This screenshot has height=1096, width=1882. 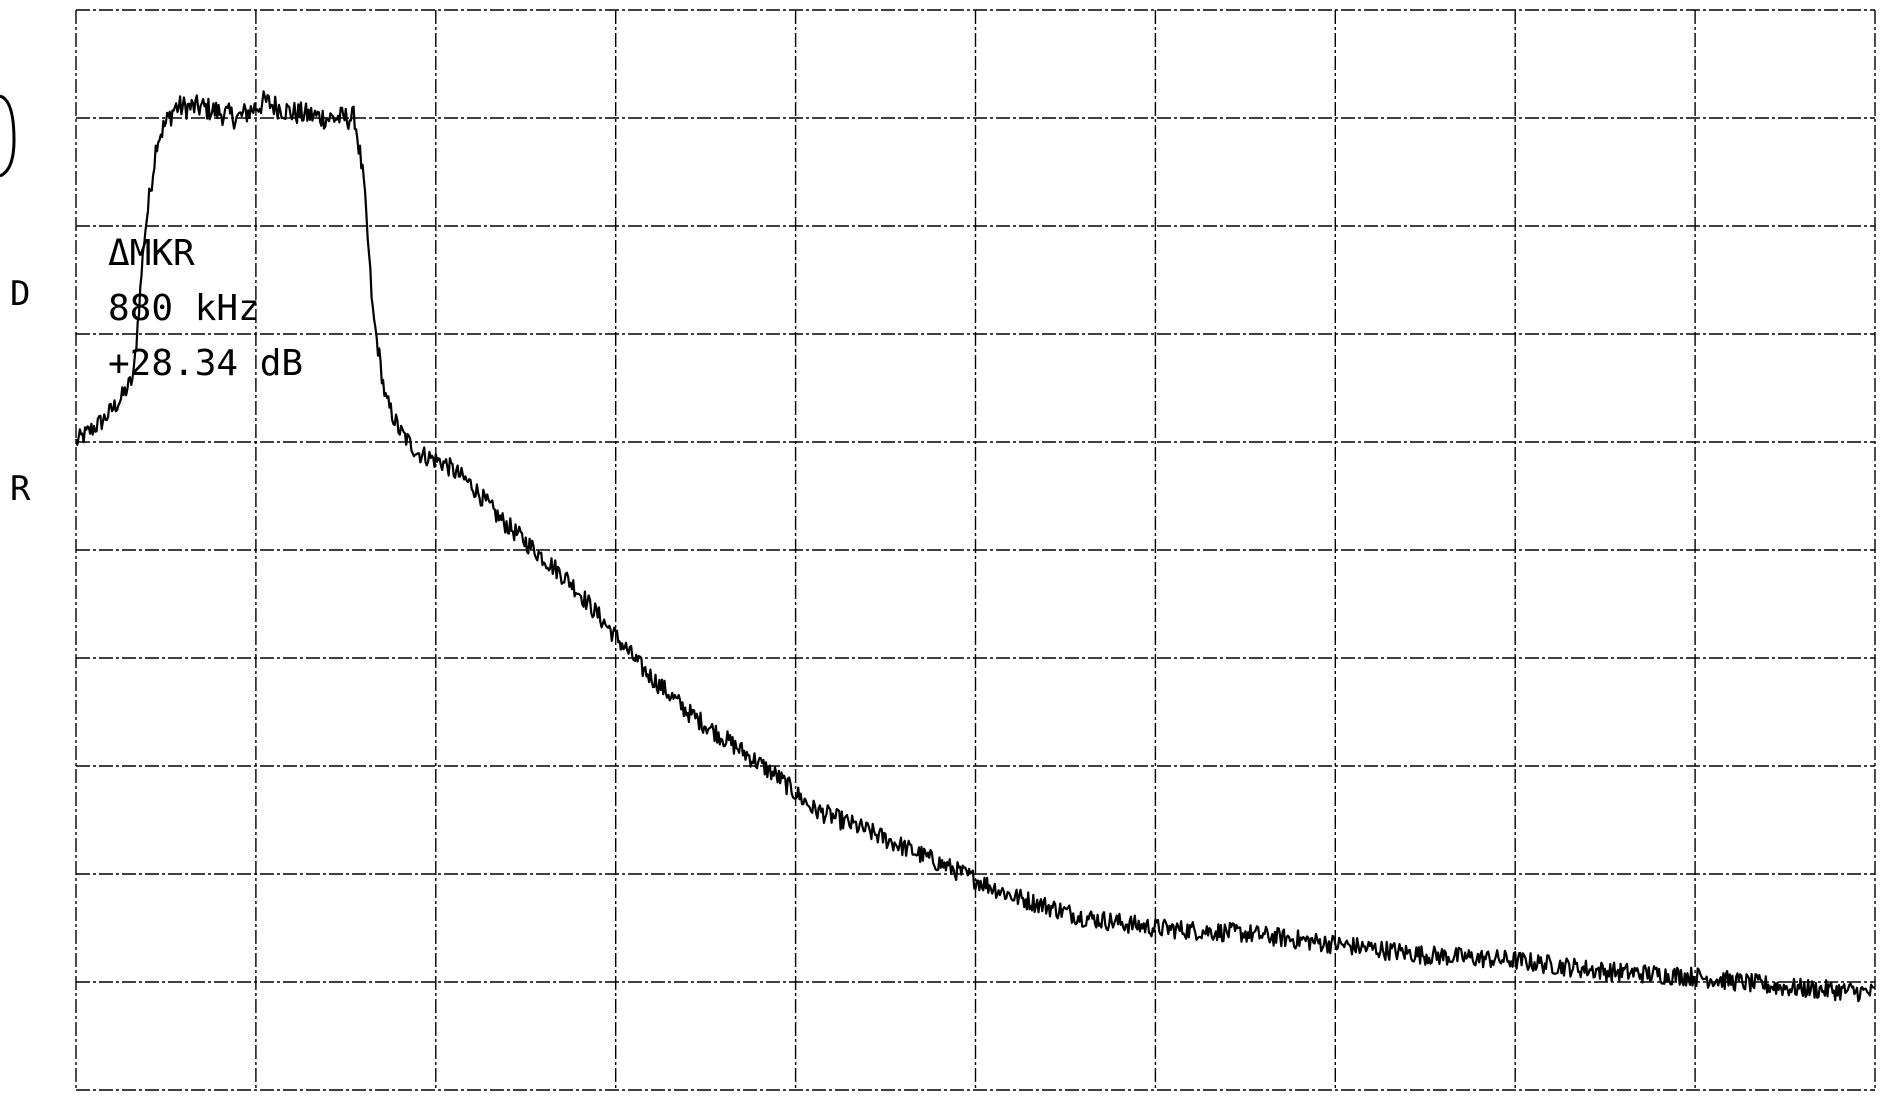 I want to click on left-label-r: R, so click(x=20, y=489).